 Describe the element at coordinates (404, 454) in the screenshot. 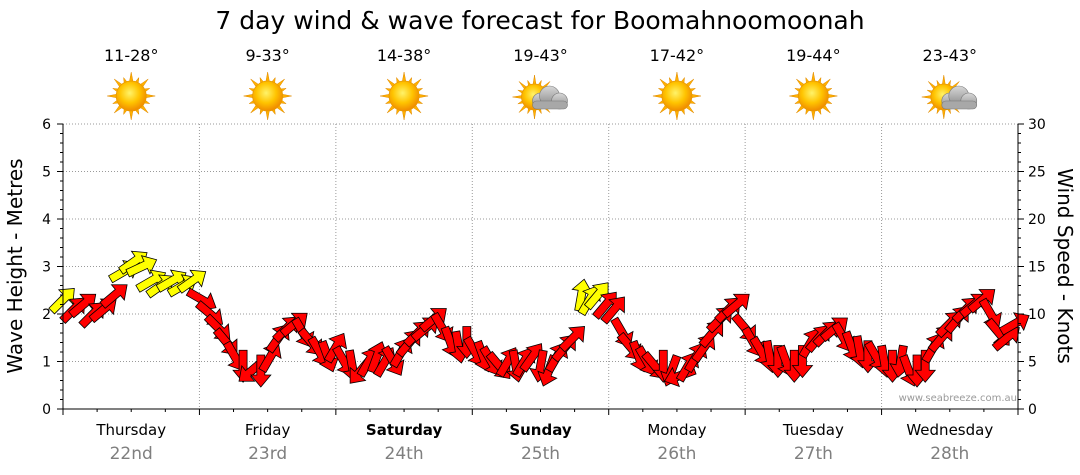

I see `day-date-label: 24th` at that location.